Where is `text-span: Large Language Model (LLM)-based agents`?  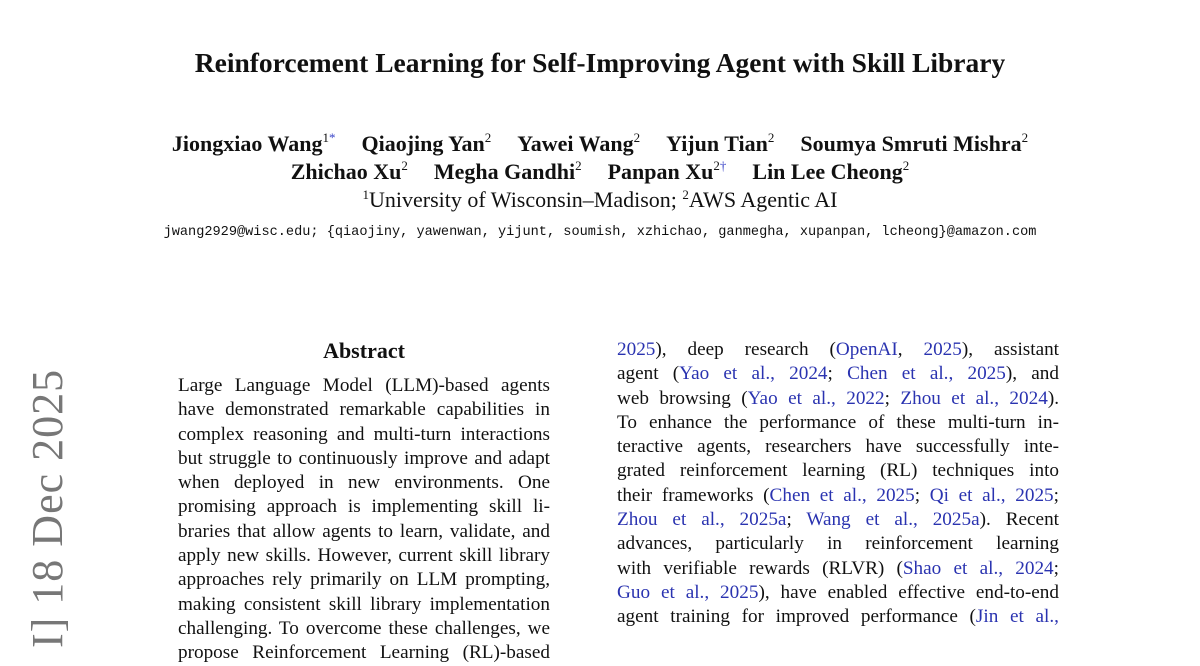
text-span: Large Language Model (LLM)-based agents is located at coordinates (364, 385).